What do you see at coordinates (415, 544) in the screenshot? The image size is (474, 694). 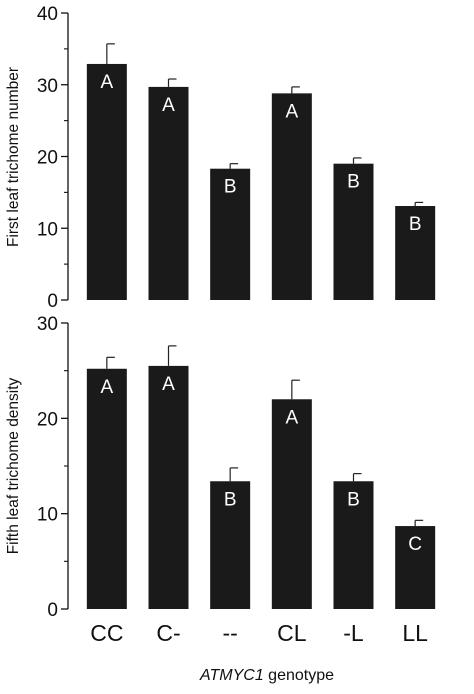 I see `group-letter: C` at bounding box center [415, 544].